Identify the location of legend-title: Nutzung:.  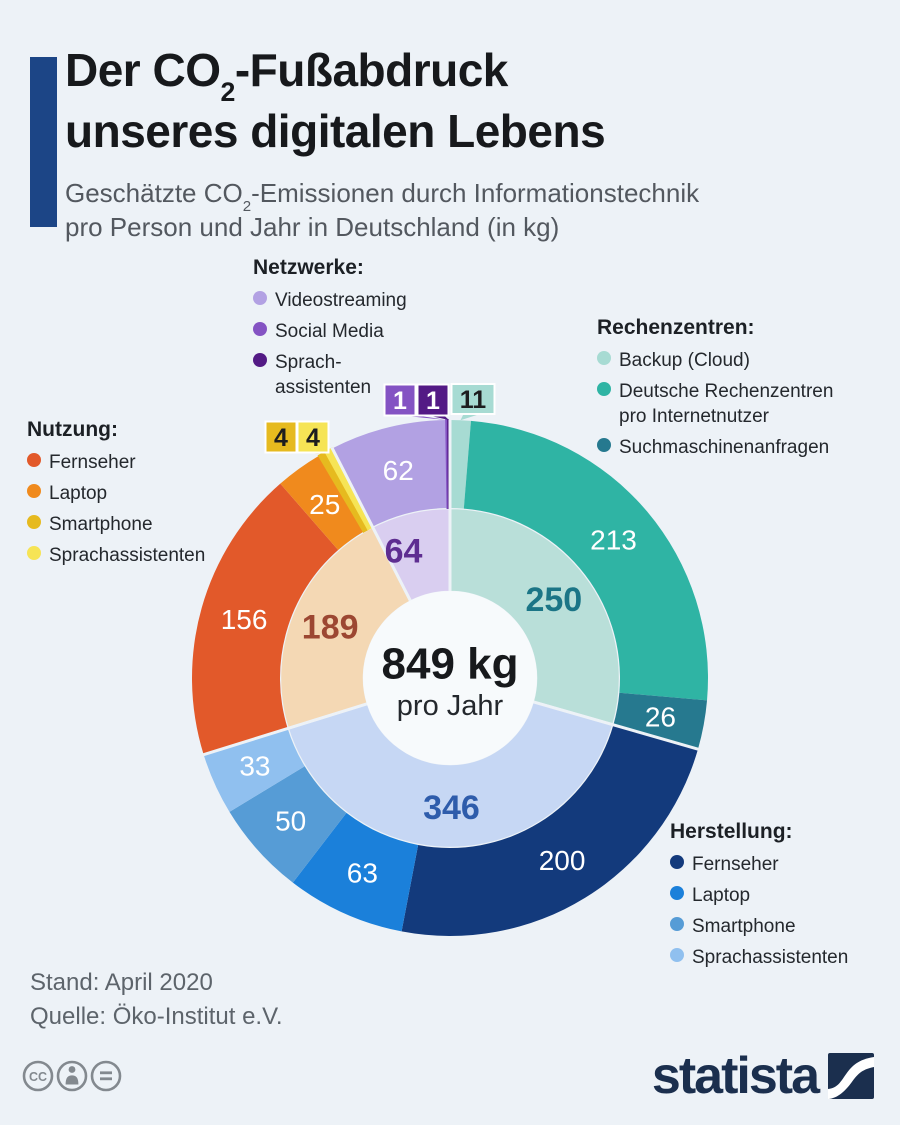
(72, 429).